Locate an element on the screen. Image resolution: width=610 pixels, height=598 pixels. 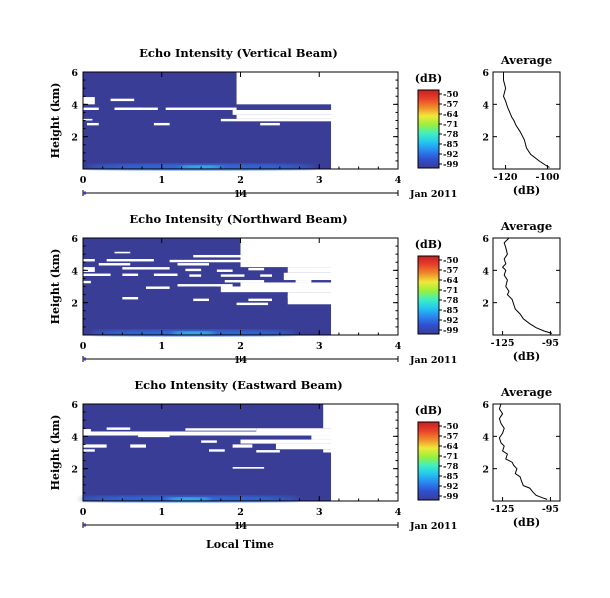
profile-x-tick-label: -120 is located at coordinates (506, 177).